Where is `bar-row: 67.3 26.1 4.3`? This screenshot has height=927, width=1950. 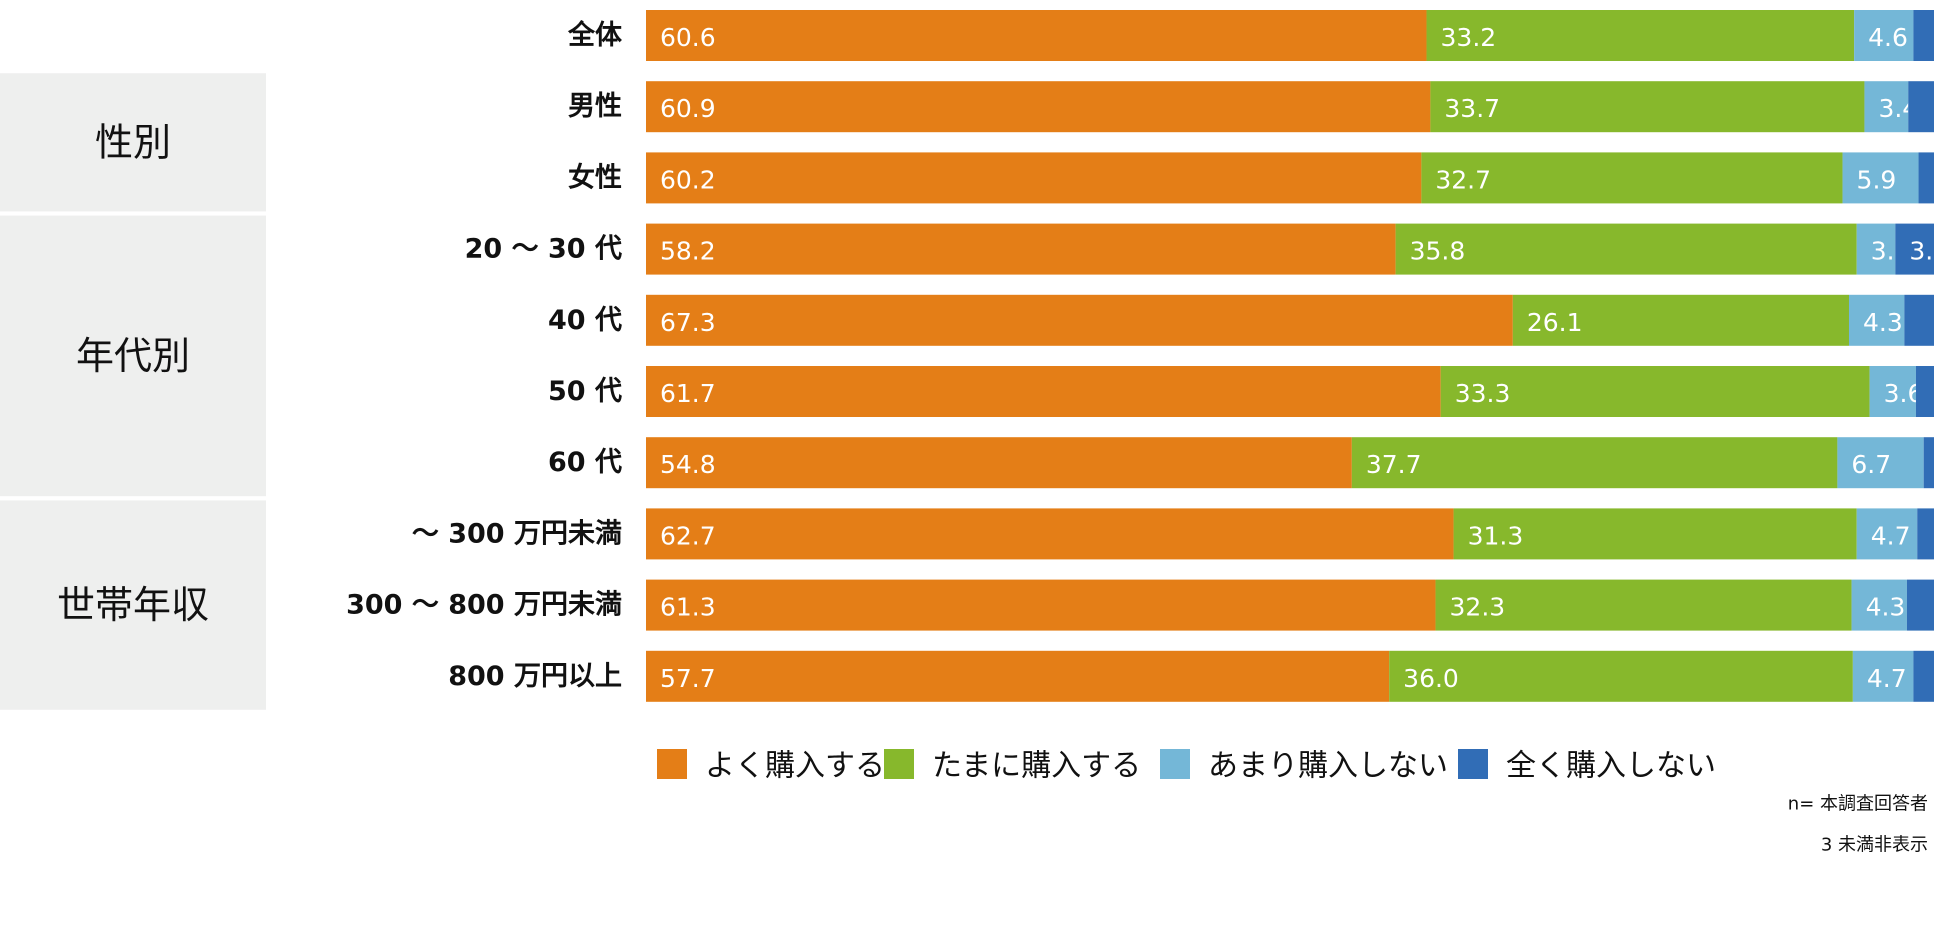
bar-row: 67.3 26.1 4.3 is located at coordinates (1290, 320).